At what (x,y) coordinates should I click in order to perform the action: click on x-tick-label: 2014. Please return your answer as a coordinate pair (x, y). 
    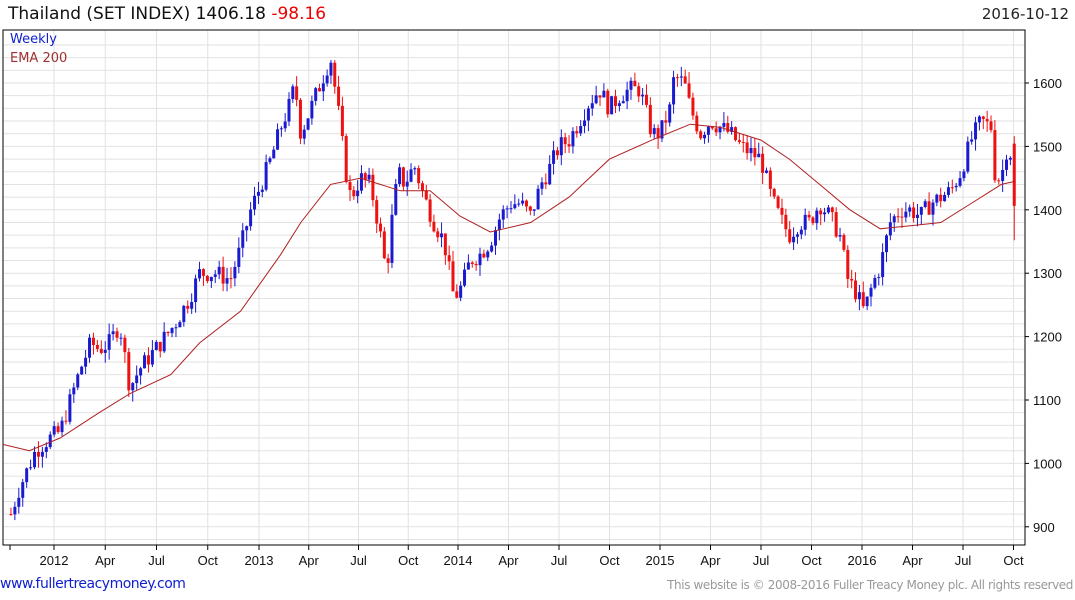
    Looking at the image, I should click on (458, 560).